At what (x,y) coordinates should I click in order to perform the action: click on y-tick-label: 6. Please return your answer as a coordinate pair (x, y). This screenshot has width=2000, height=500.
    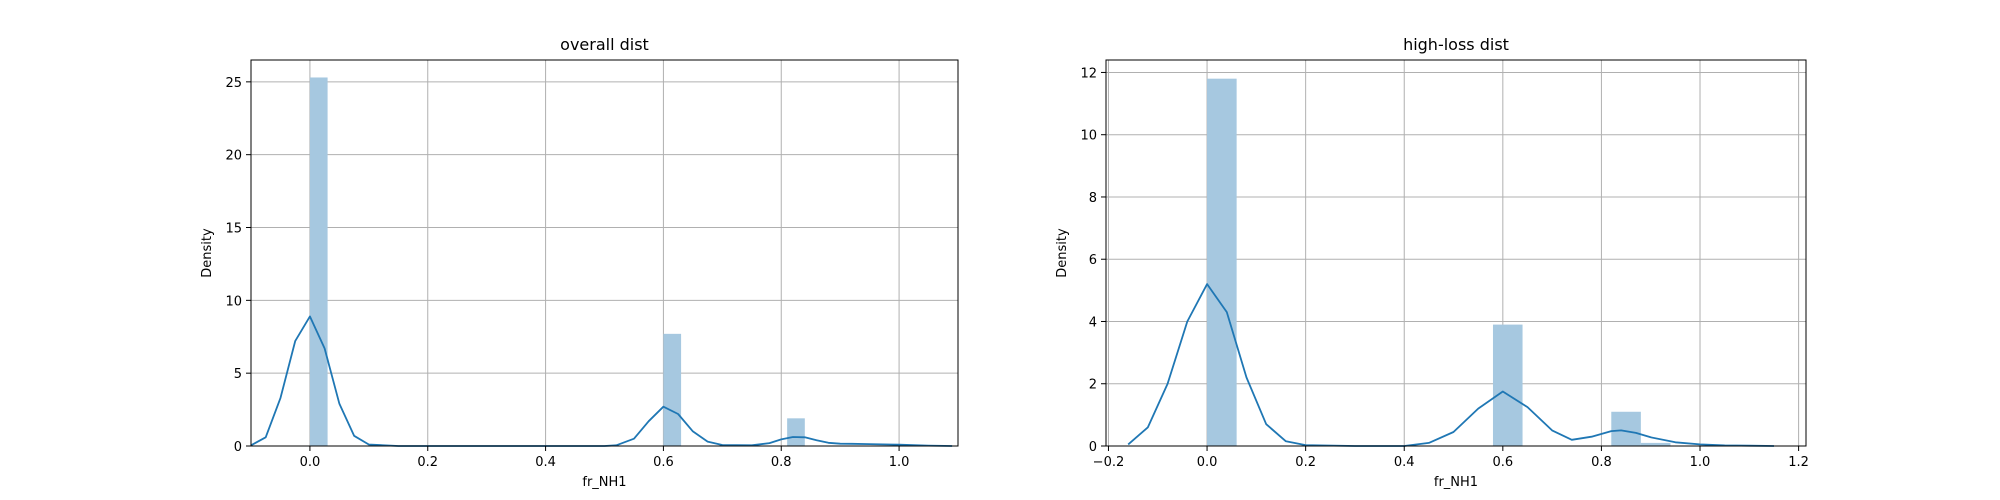
    Looking at the image, I should click on (1093, 260).